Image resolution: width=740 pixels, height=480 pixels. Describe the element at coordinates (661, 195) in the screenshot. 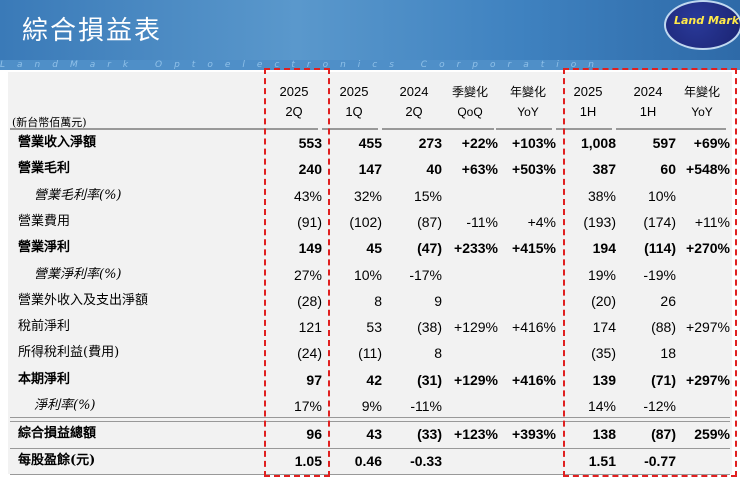

I see `cell-value: 10%` at that location.